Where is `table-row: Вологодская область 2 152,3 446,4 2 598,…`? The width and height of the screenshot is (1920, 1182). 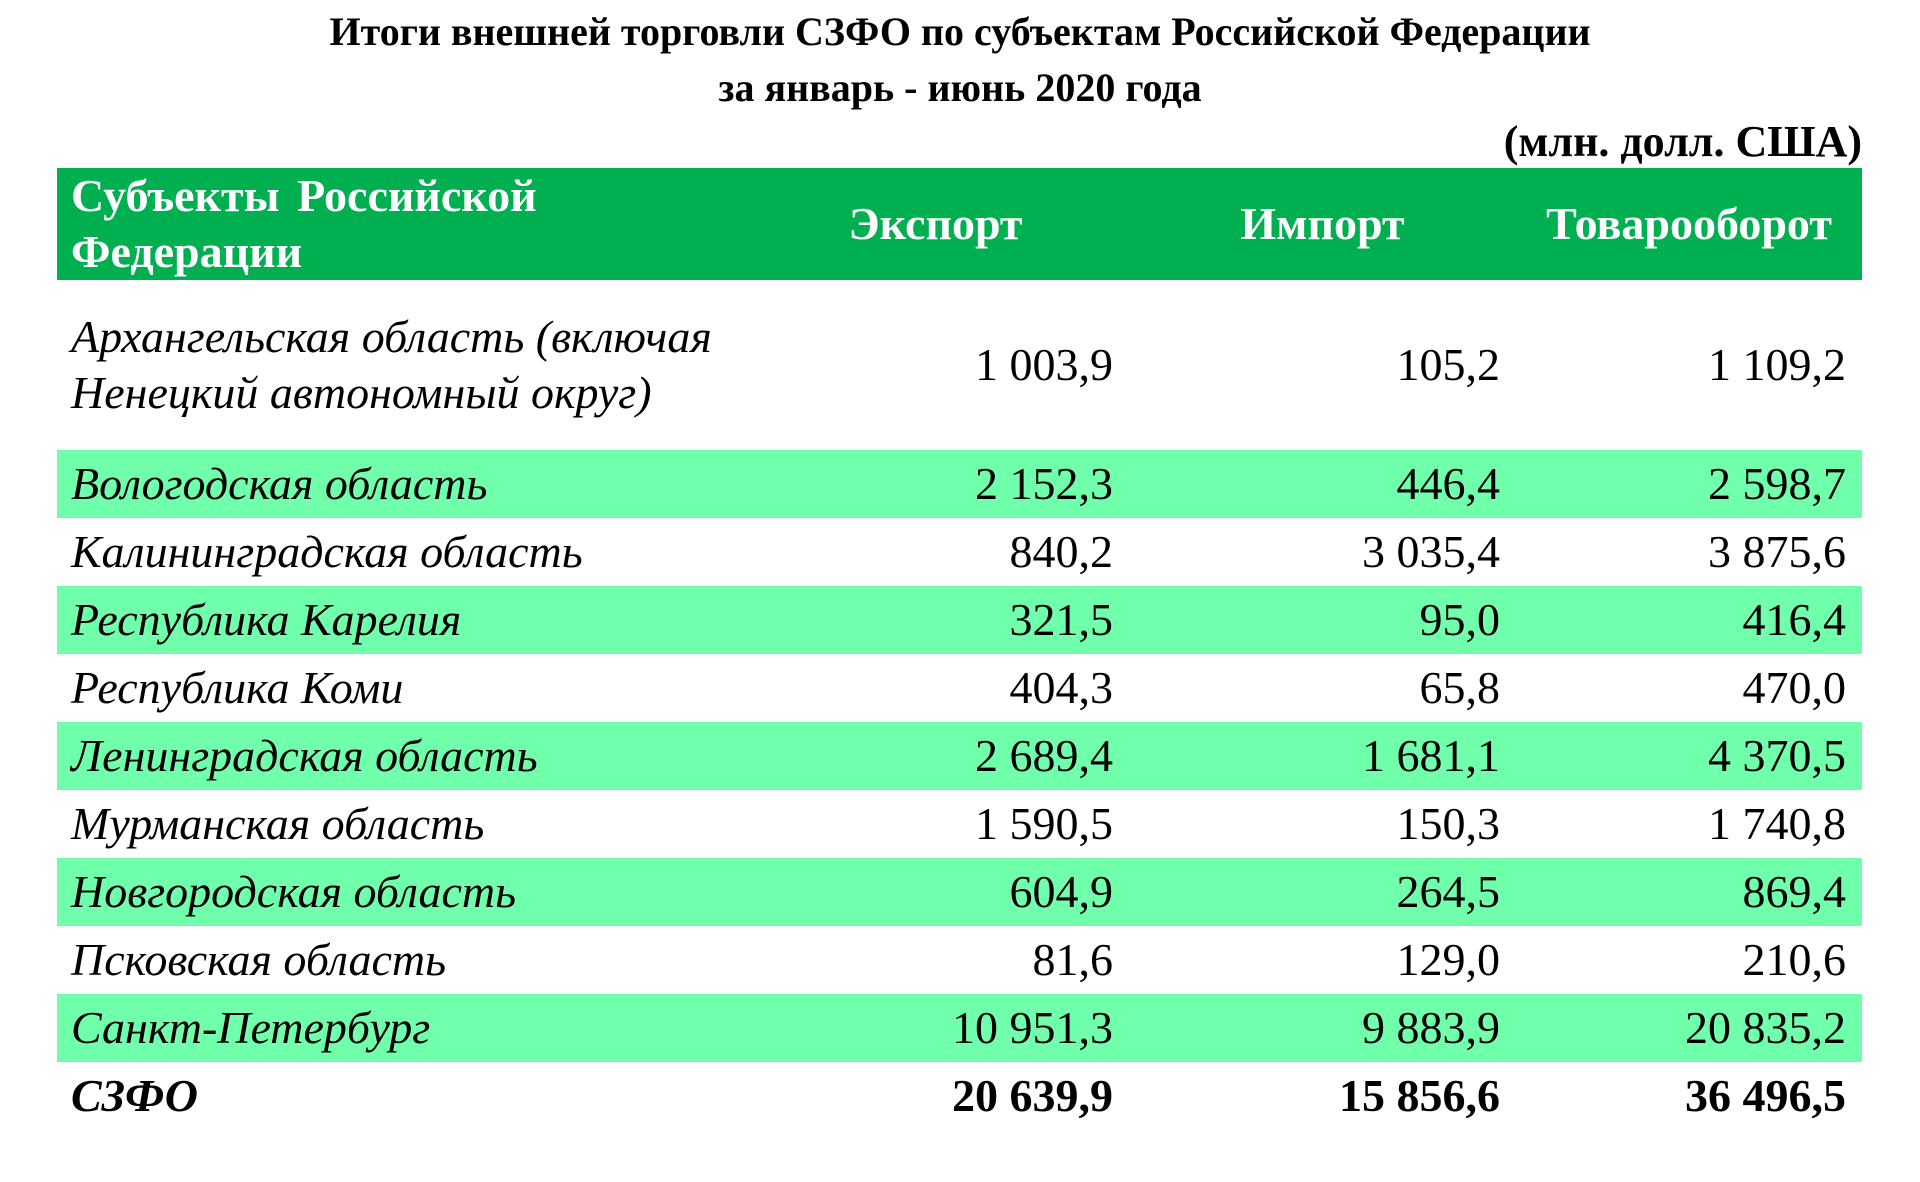
table-row: Вологодская область 2 152,3 446,4 2 598,… is located at coordinates (959, 484).